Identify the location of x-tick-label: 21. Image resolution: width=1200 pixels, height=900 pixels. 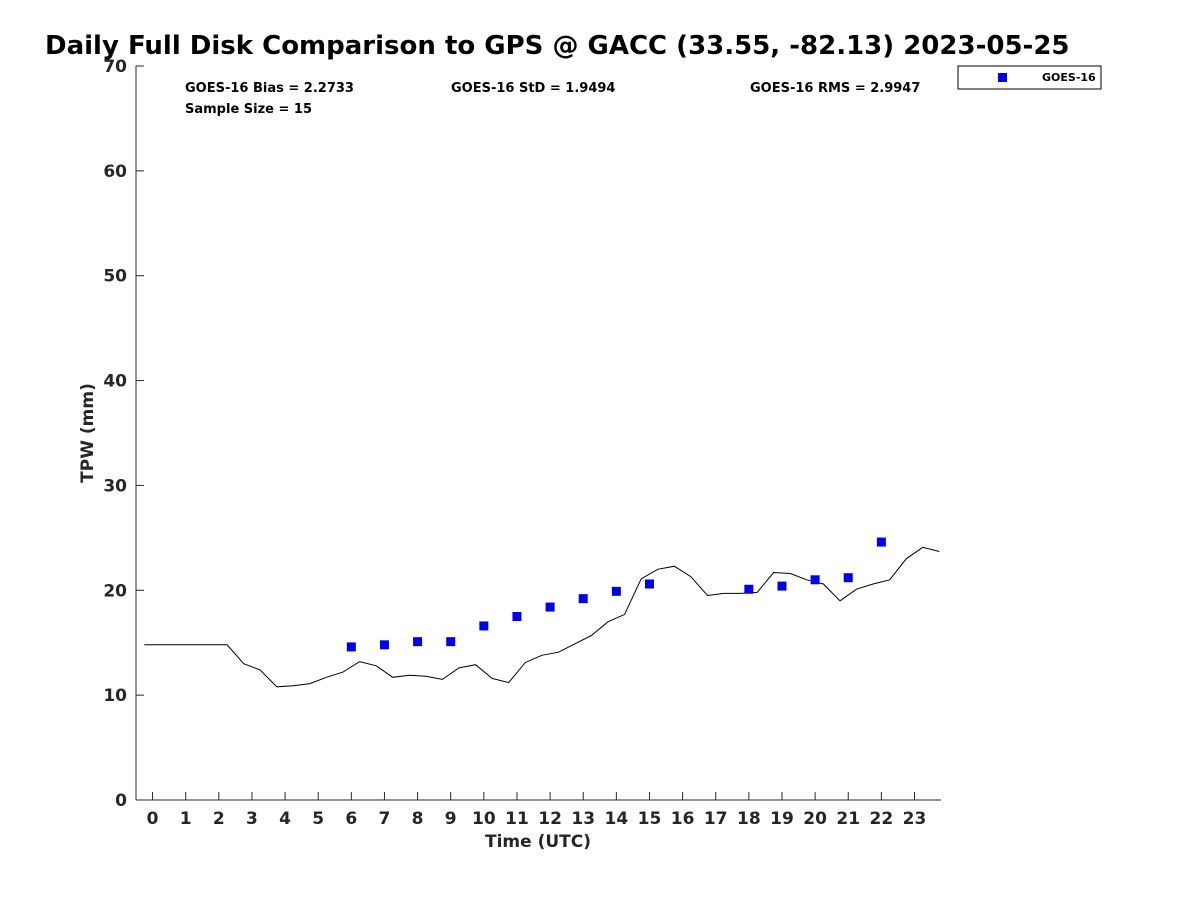
(848, 819).